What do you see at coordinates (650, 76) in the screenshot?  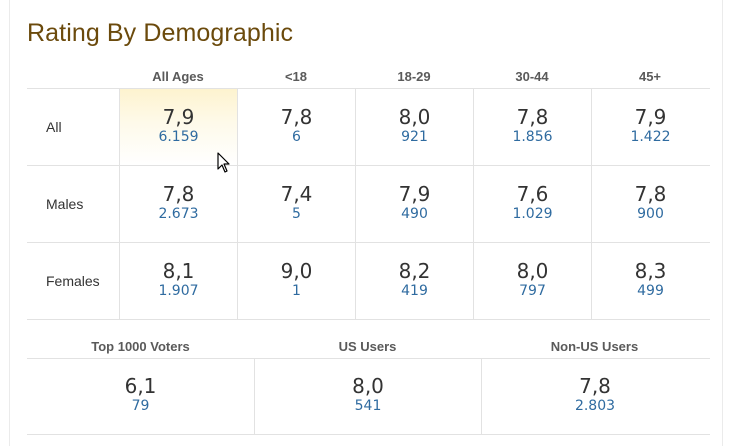 I see `column-header-45-plus: 45+` at bounding box center [650, 76].